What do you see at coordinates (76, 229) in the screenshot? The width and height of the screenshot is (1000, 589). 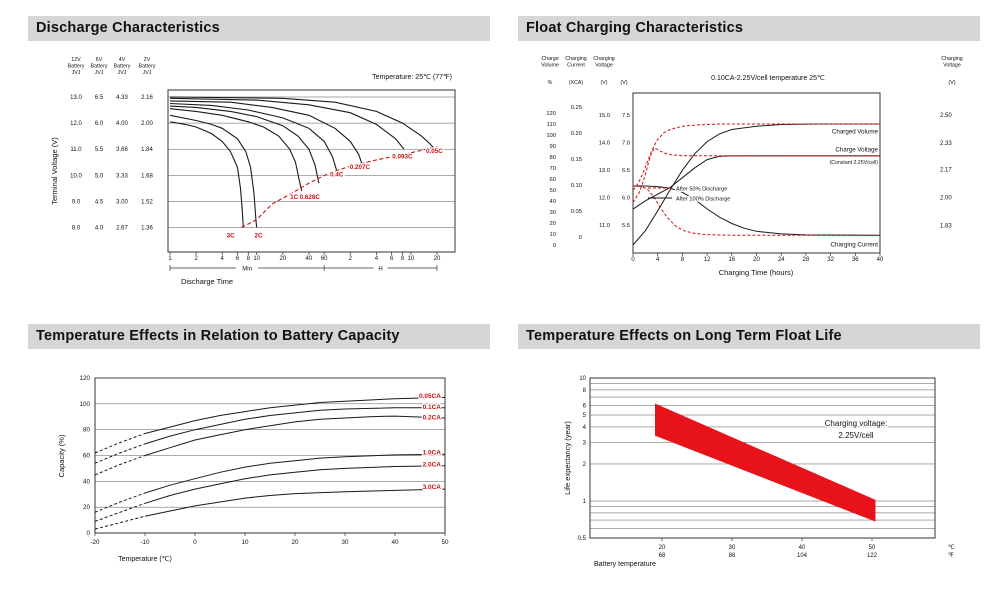 I see `y-tick-label: 8.0` at bounding box center [76, 229].